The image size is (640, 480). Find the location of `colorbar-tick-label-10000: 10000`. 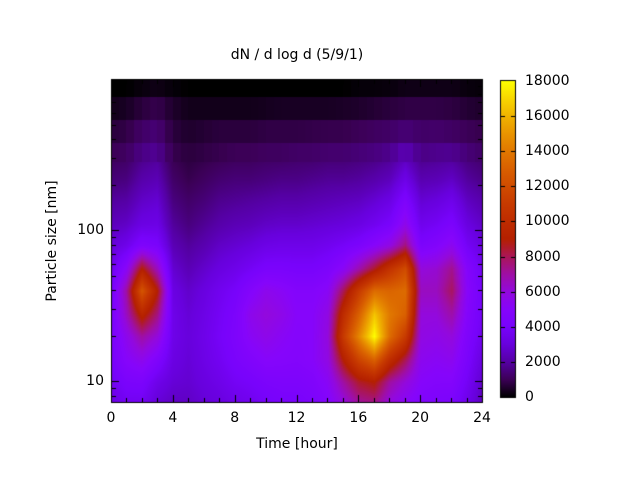

colorbar-tick-label-10000: 10000 is located at coordinates (547, 221).